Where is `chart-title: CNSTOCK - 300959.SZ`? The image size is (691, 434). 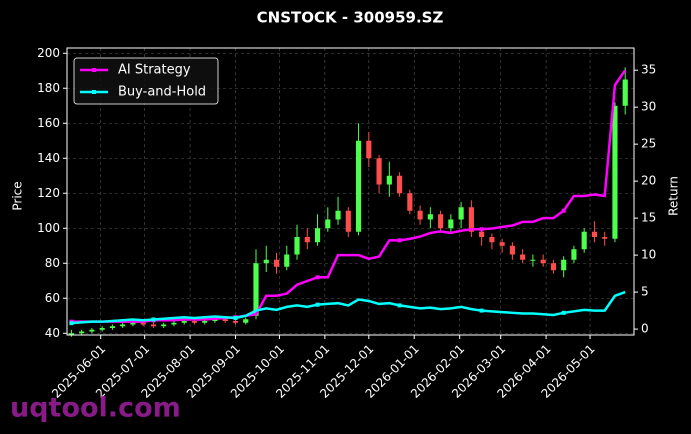 chart-title: CNSTOCK - 300959.SZ is located at coordinates (350, 18).